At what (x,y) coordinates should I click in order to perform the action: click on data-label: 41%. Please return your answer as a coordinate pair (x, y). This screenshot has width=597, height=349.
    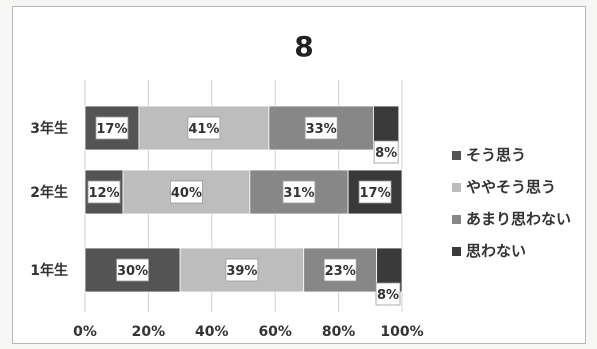
    Looking at the image, I should click on (203, 129).